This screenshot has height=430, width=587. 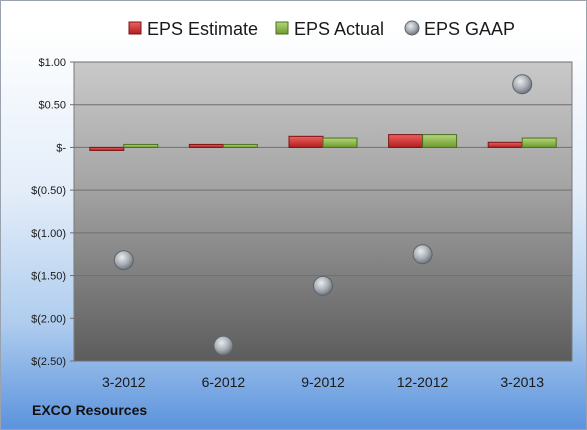 What do you see at coordinates (202, 29) in the screenshot?
I see `legend-label: EPS Estimate` at bounding box center [202, 29].